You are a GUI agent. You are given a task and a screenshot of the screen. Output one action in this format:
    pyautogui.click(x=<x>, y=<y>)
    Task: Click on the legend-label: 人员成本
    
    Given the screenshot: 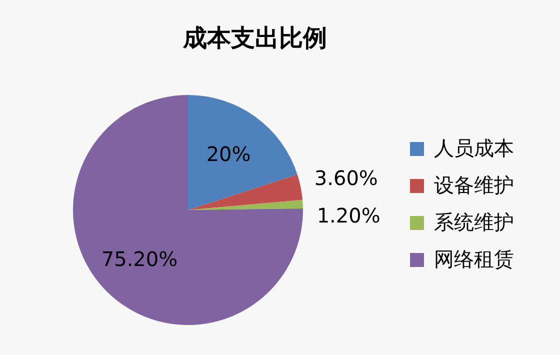 What is the action you would take?
    pyautogui.click(x=474, y=148)
    